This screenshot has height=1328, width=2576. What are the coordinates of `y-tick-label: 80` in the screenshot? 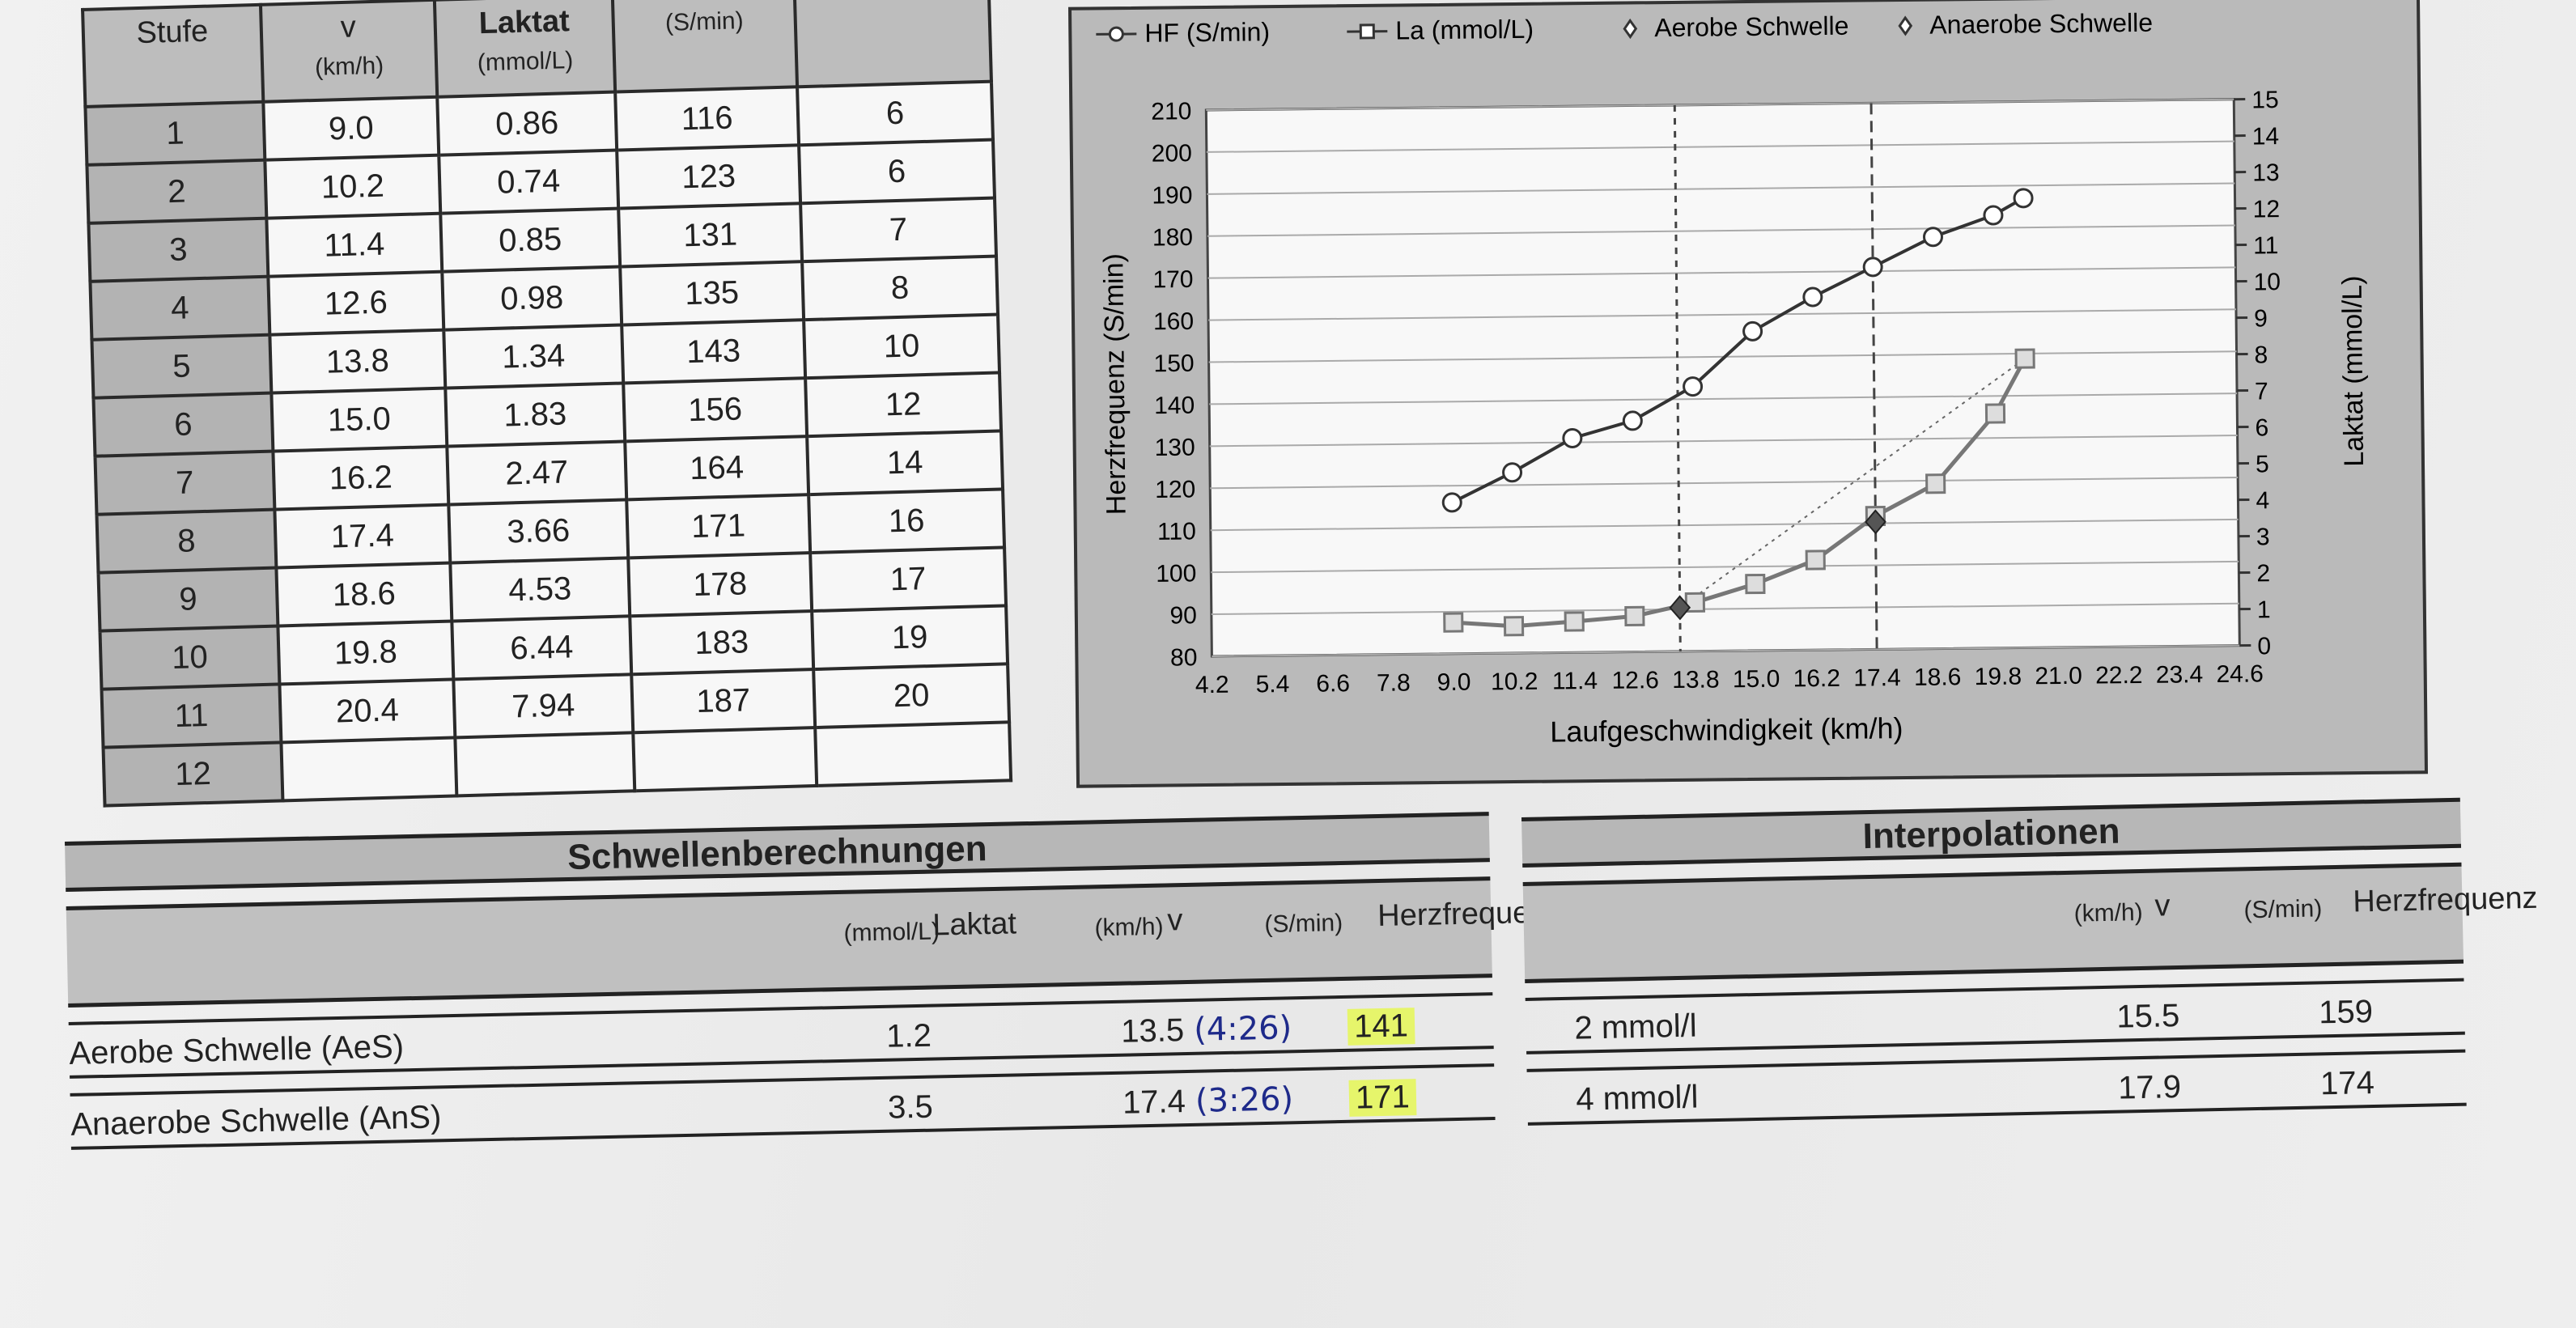 It's located at (1184, 657).